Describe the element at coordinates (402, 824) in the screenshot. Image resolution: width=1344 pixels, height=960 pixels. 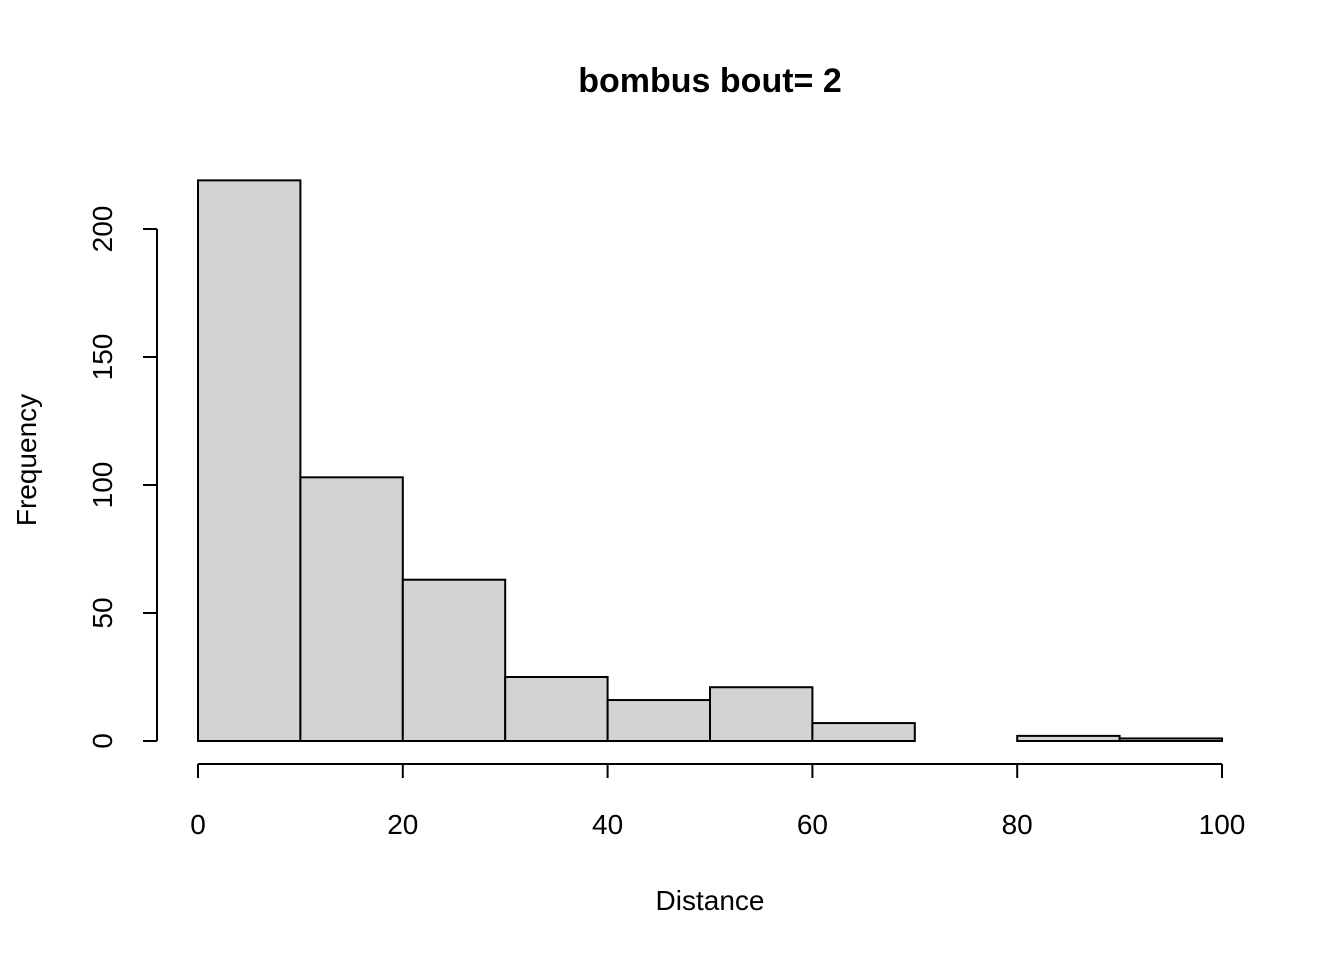
I see `x-tick-label-20: 20` at that location.